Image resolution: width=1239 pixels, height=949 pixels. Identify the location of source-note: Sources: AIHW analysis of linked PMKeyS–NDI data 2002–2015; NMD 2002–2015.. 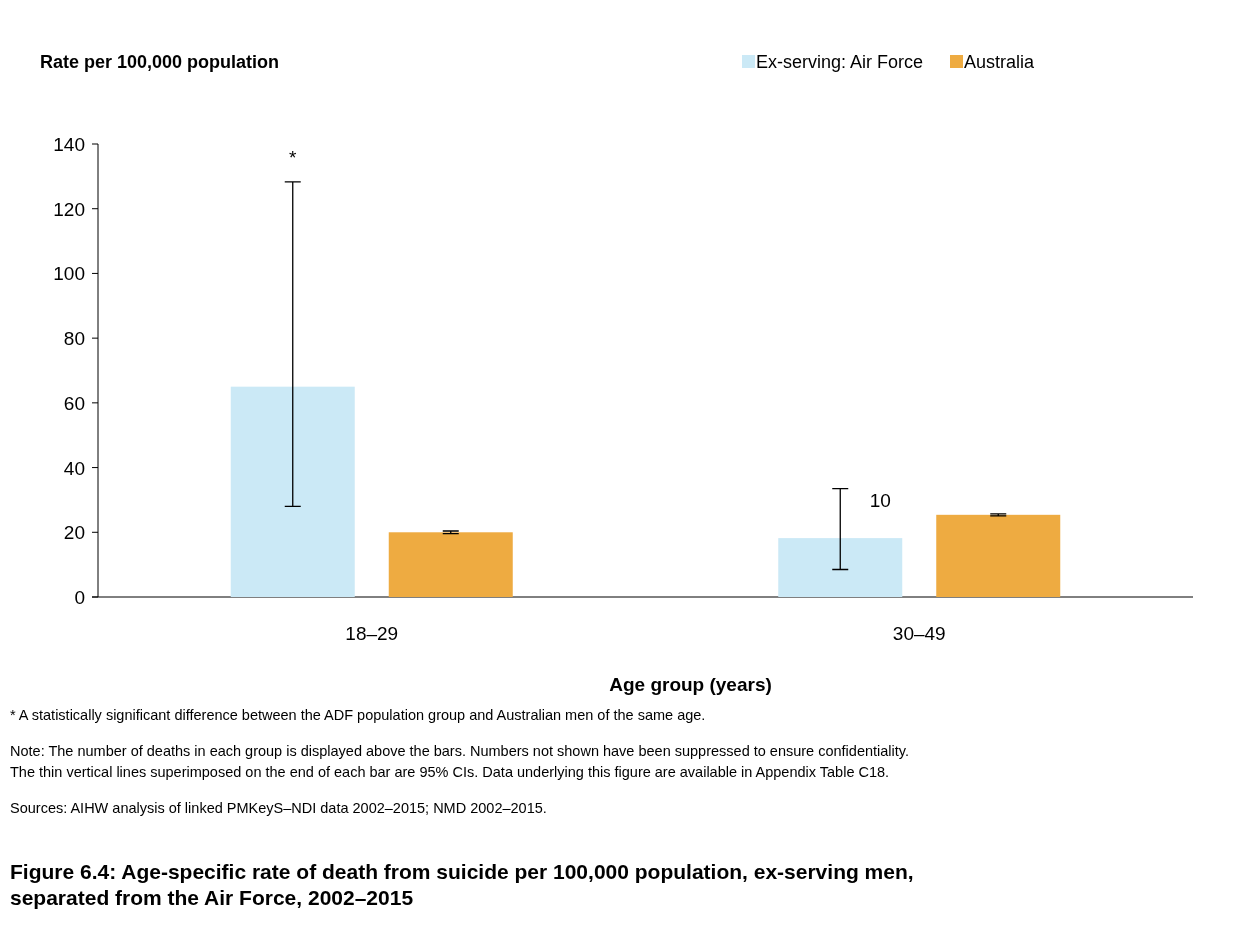
(278, 808).